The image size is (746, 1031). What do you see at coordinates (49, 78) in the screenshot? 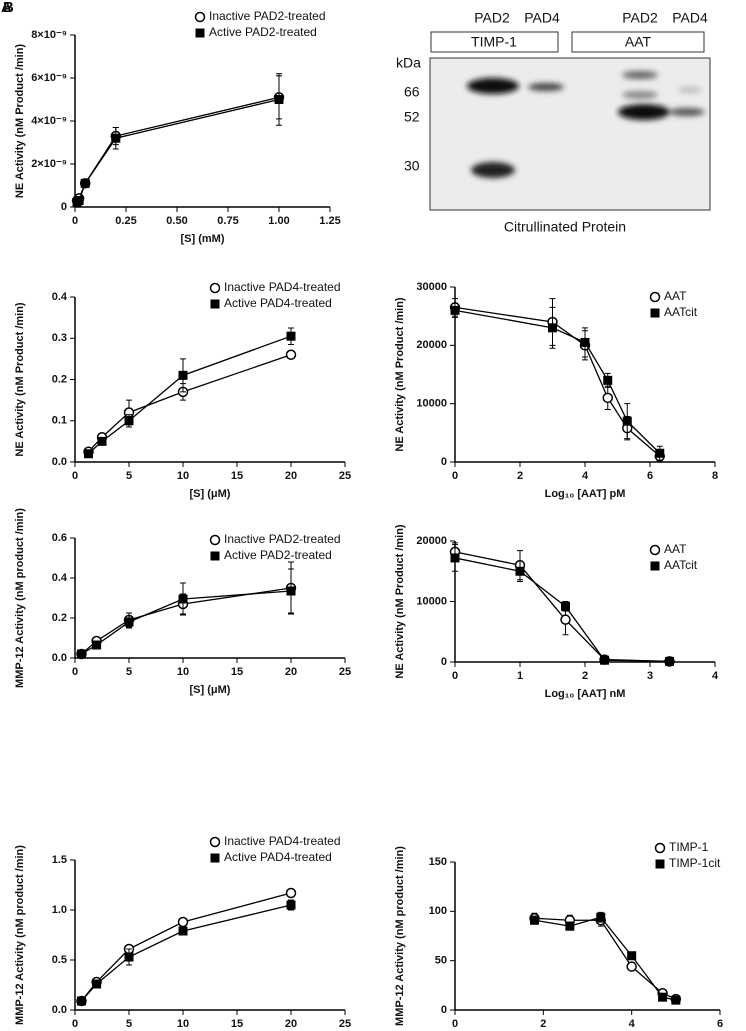
I see `y-tick-label: 6×10⁻⁹` at bounding box center [49, 78].